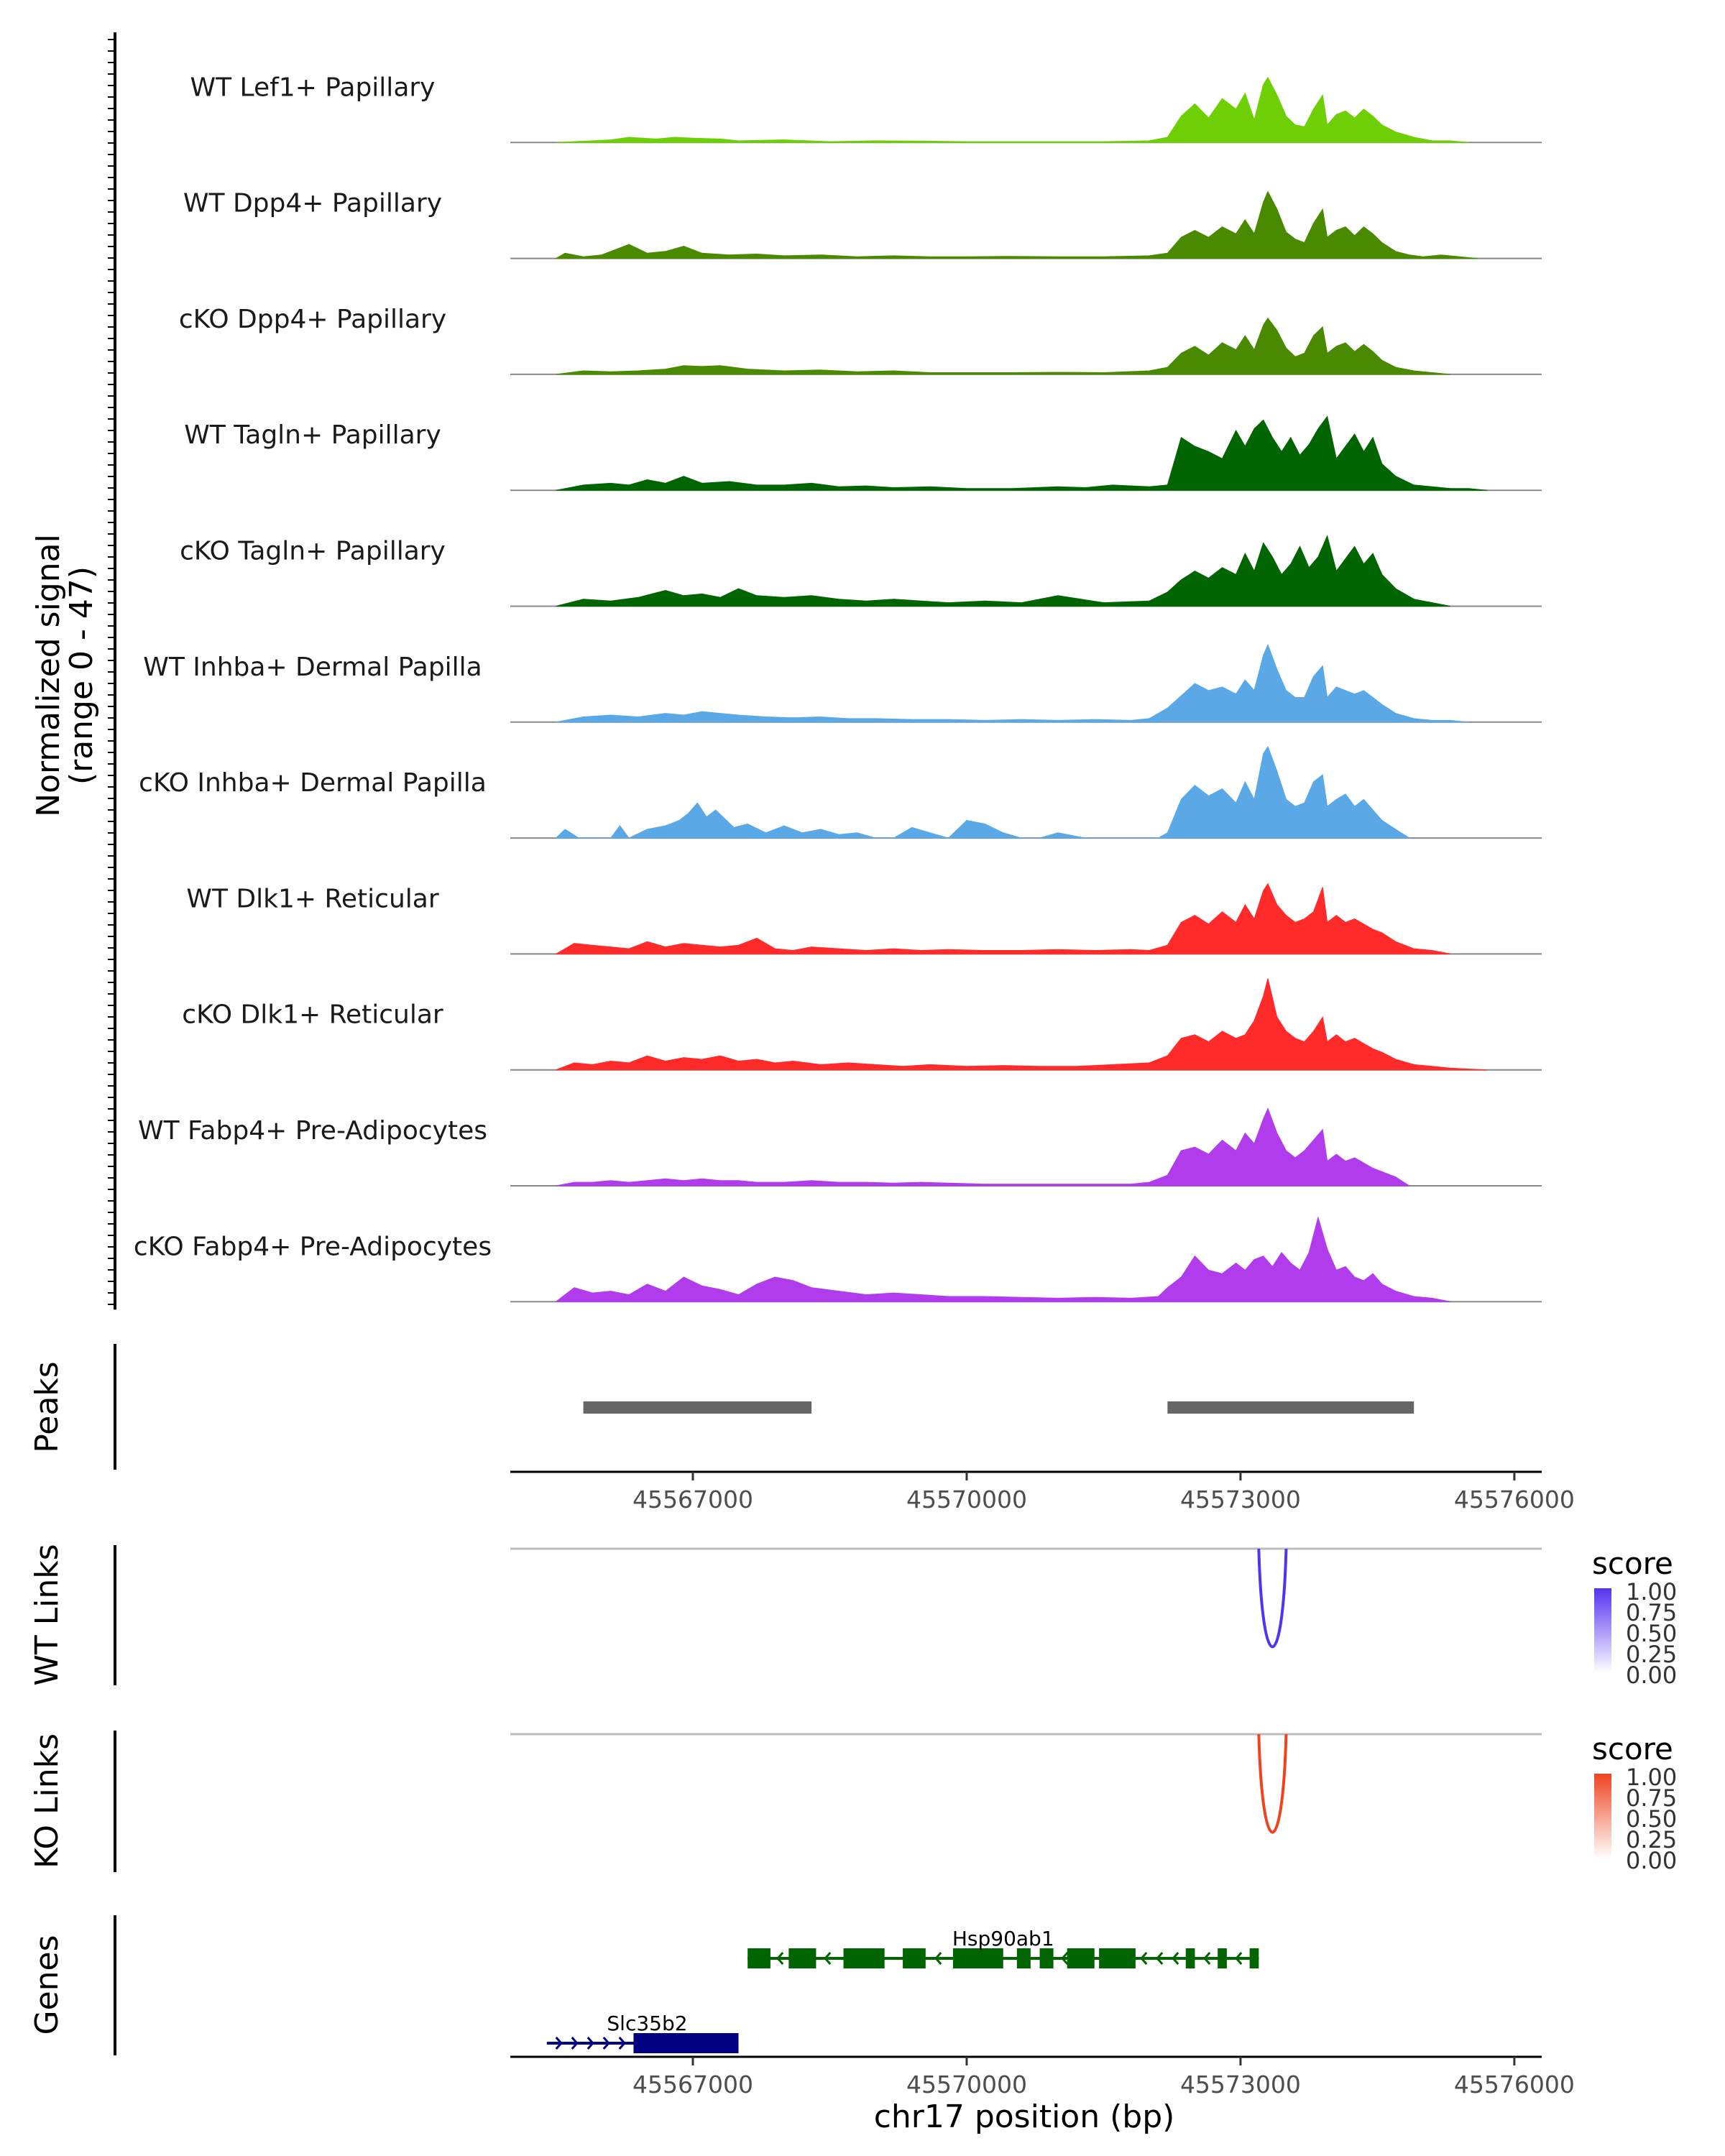 The height and width of the screenshot is (2156, 1725). What do you see at coordinates (1042, 2077) in the screenshot?
I see `x-axis-genes: 45567000 45570000 45573000 45576000` at bounding box center [1042, 2077].